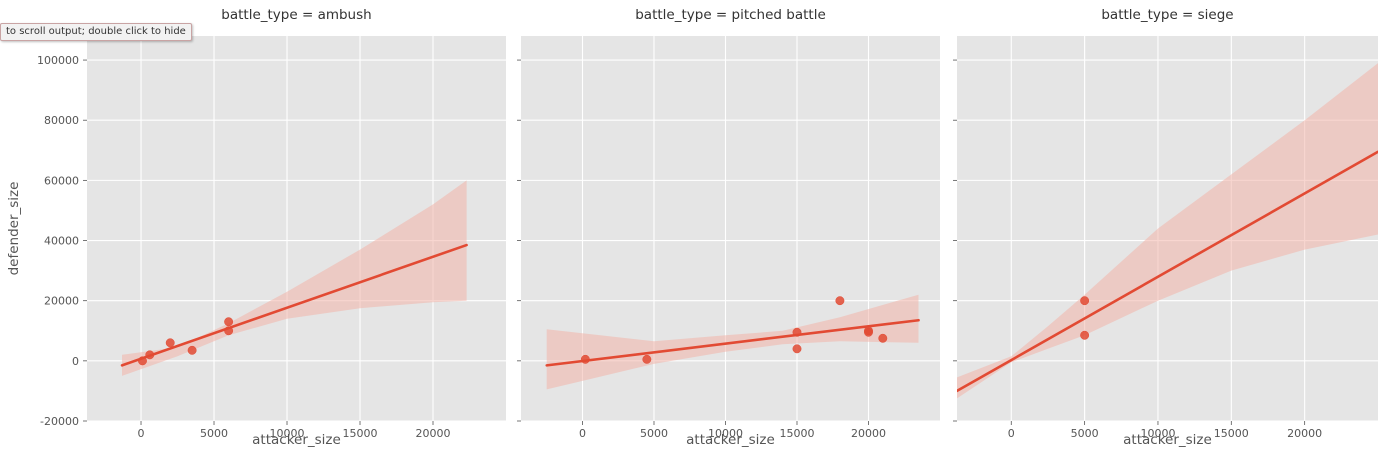  I want to click on y-axis-label: defender_size, so click(14, 229).